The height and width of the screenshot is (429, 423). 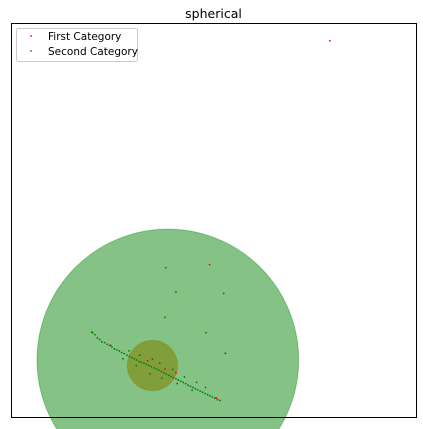 I want to click on chart-title: spherical, so click(x=213, y=13).